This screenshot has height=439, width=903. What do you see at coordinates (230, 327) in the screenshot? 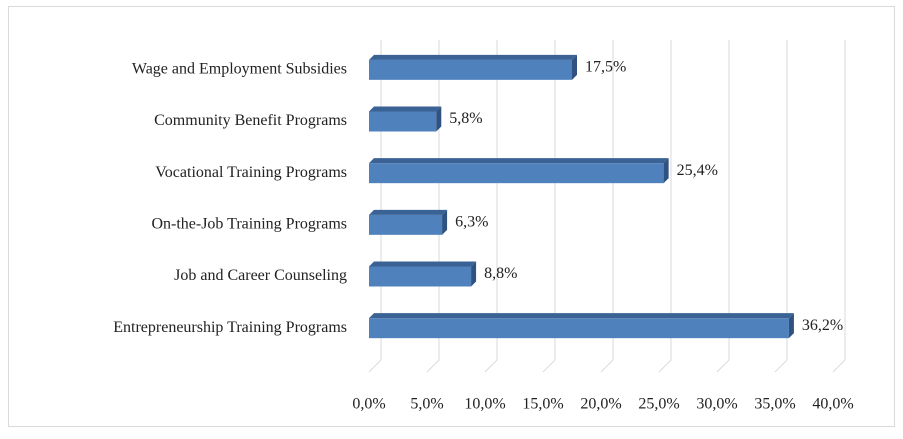
I see `y-tick-label: Entrepreneurship Training Programs` at bounding box center [230, 327].